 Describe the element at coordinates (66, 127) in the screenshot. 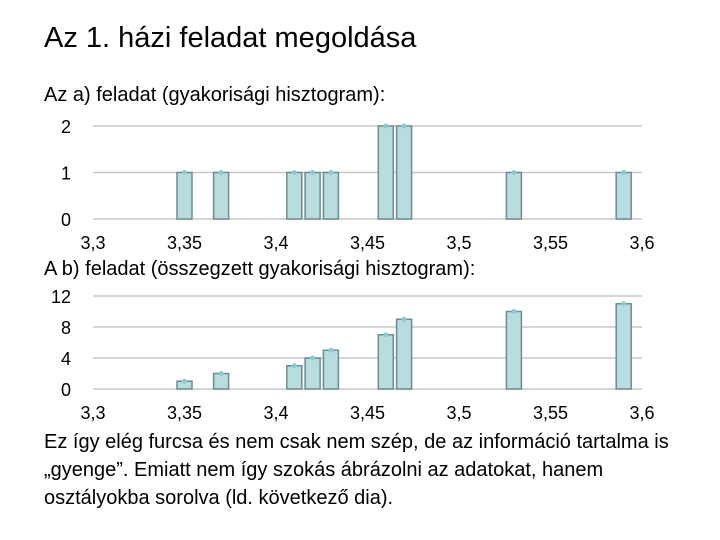

I see `y-tick-label: 2` at that location.